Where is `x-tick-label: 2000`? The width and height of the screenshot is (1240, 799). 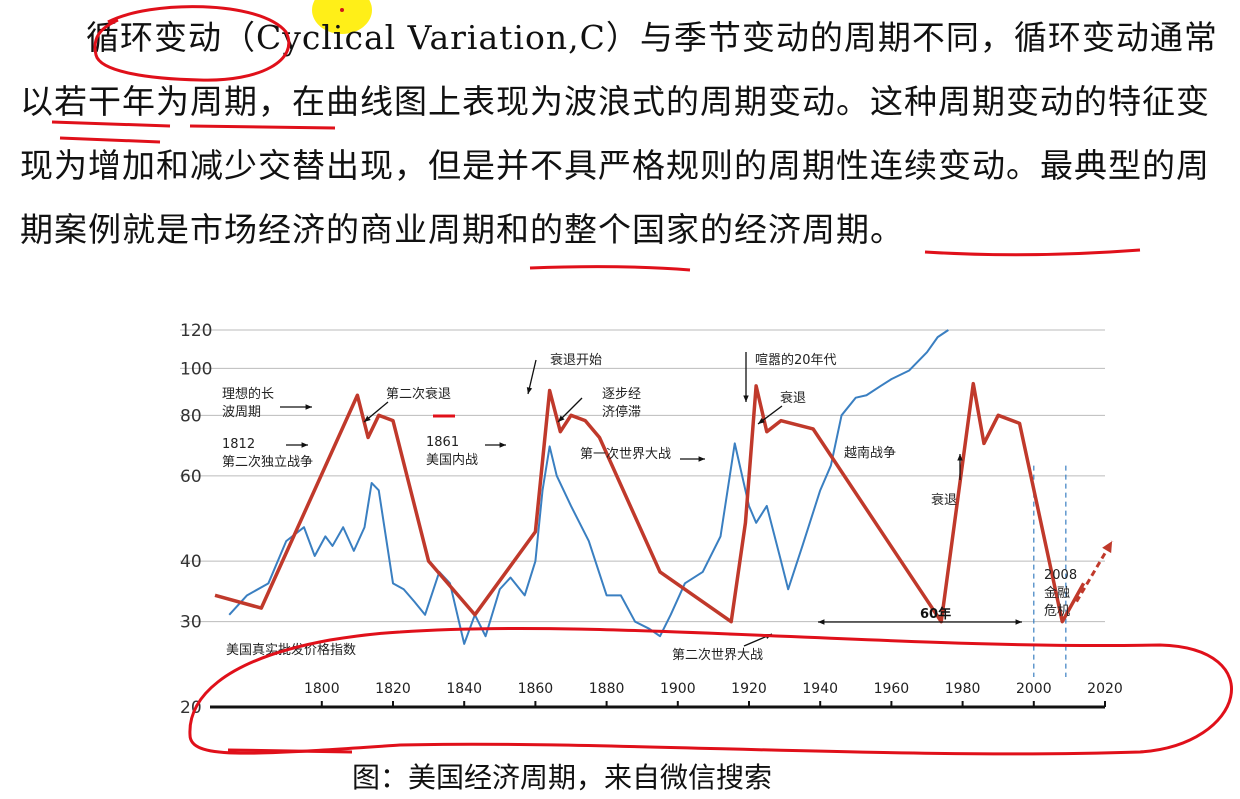
x-tick-label: 2000 is located at coordinates (1034, 689).